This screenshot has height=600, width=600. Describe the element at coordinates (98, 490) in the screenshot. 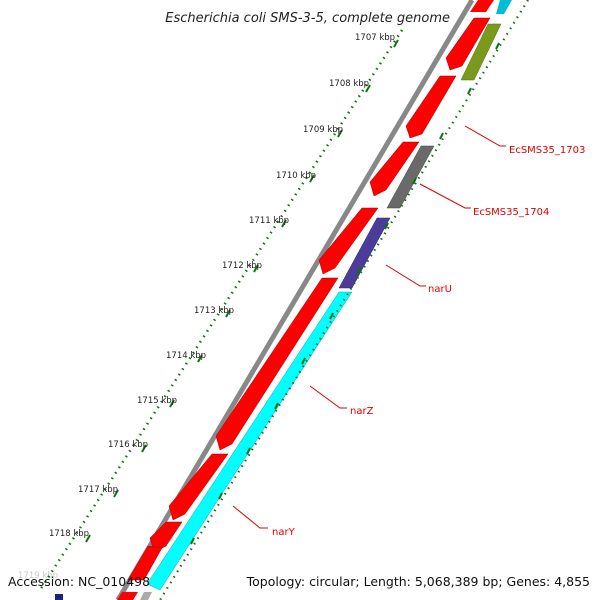

I see `tick-label: 1717 kbp` at that location.